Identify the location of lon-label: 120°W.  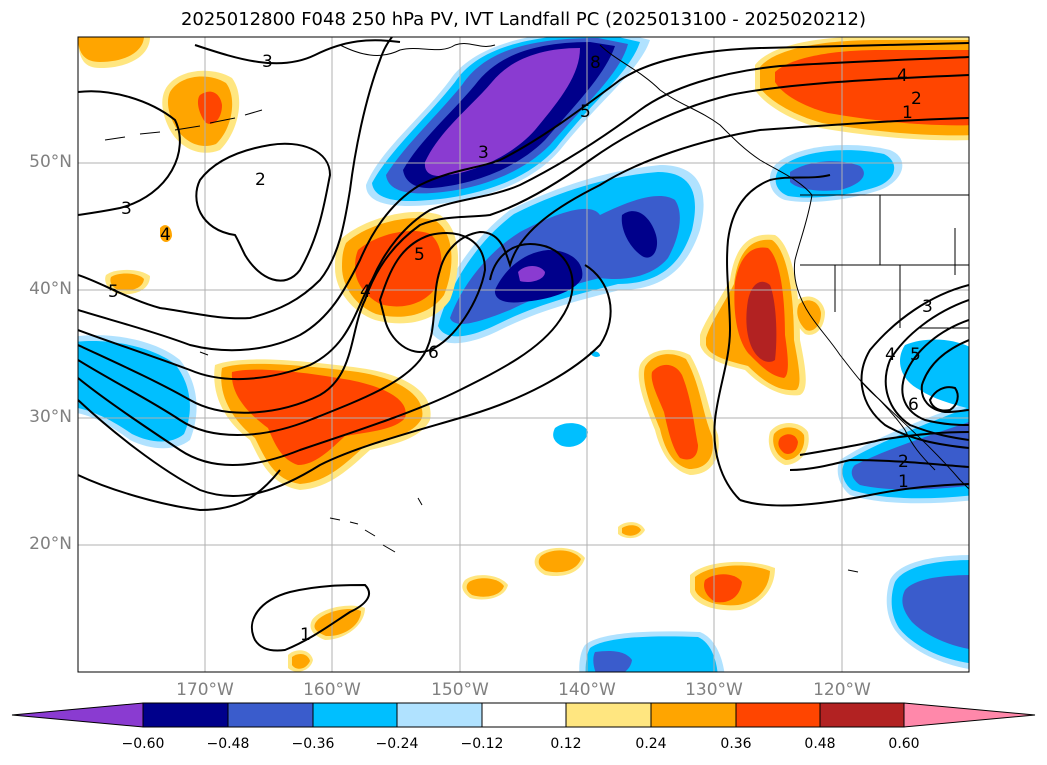
(842, 690).